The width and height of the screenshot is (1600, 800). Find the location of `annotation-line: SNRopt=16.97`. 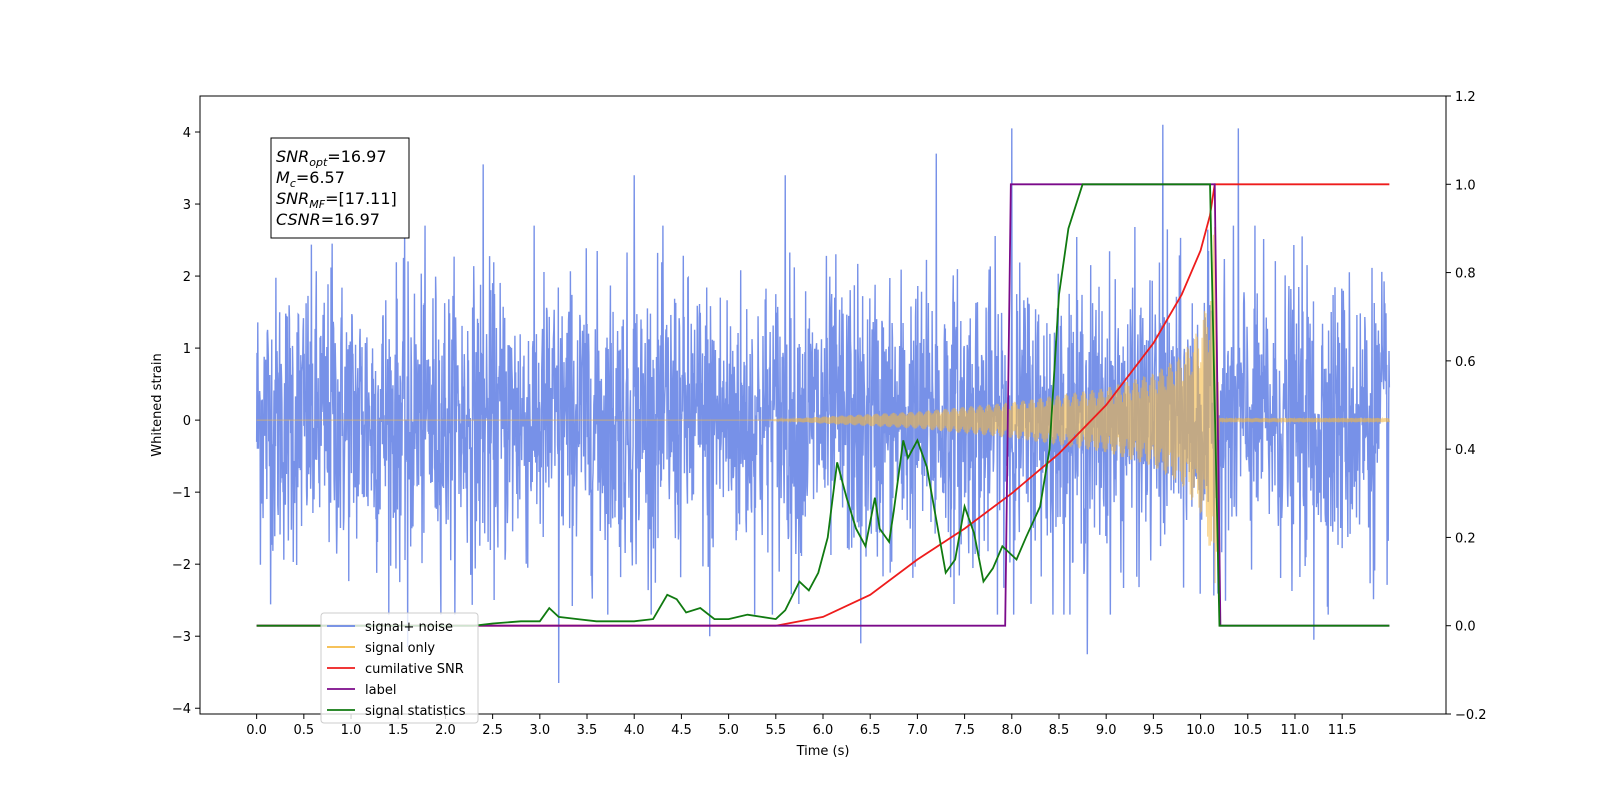

annotation-line: SNRopt=16.97 is located at coordinates (331, 158).